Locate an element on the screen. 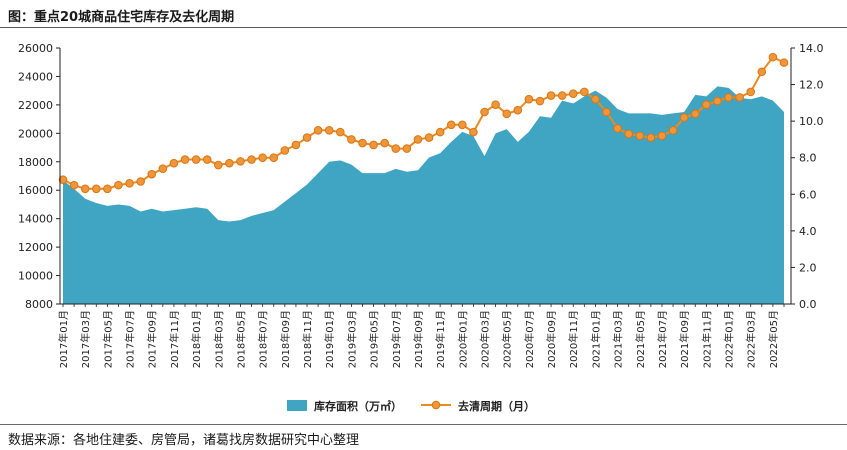 The width and height of the screenshot is (847, 450). x-tick-label: 2019年07月 is located at coordinates (396, 339).